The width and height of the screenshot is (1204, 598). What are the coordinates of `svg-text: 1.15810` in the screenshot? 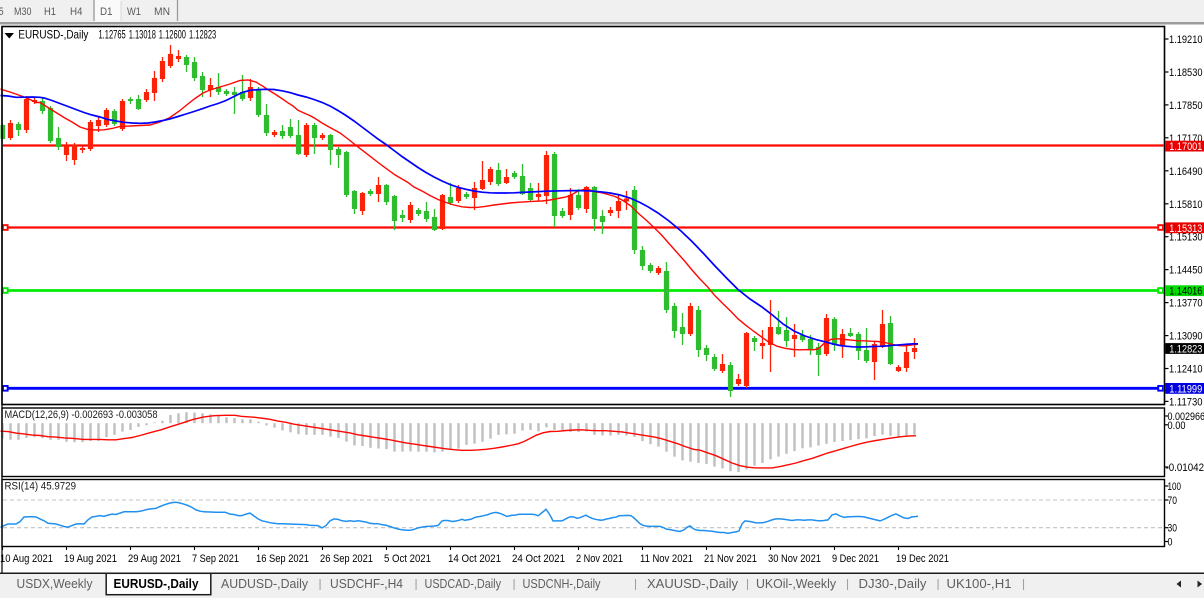 It's located at (1186, 205).